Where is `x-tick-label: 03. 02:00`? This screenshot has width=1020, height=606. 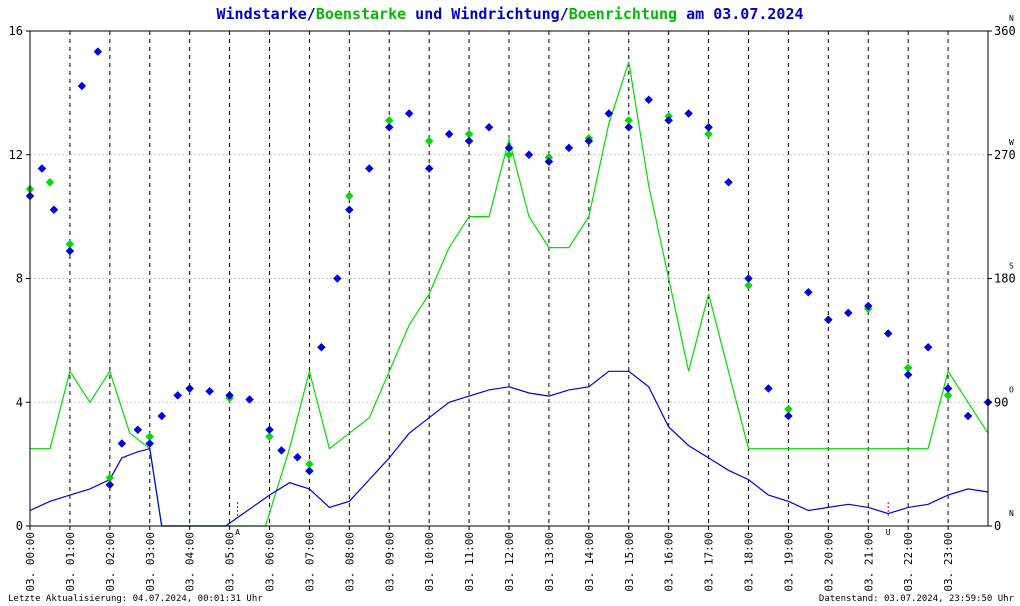 x-tick-label: 03. 02:00 is located at coordinates (110, 562).